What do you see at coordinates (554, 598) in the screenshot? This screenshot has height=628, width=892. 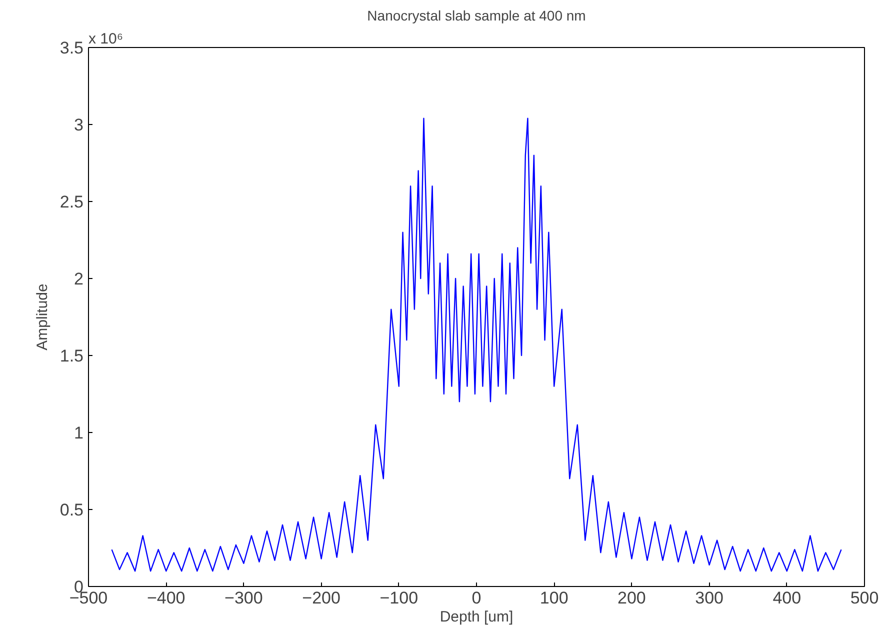 I see `x-tick-label: 100` at bounding box center [554, 598].